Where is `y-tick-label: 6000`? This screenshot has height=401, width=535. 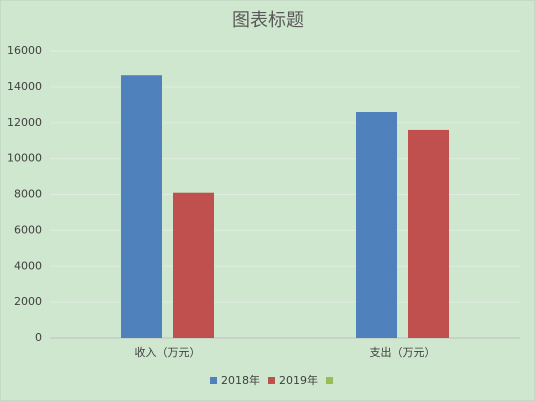
y-tick-label: 6000 is located at coordinates (28, 229).